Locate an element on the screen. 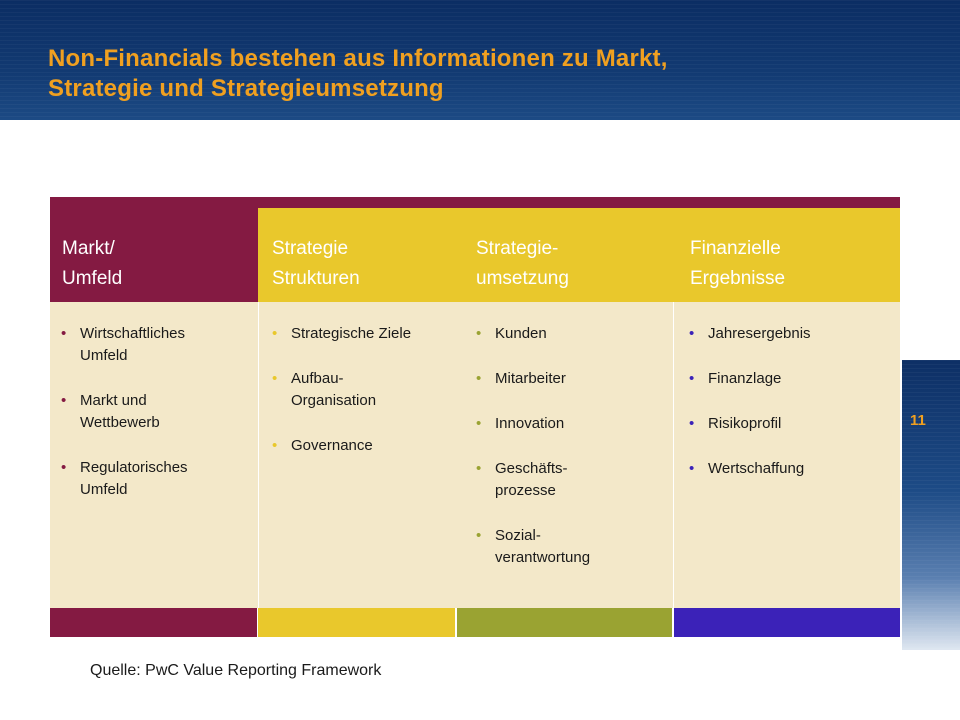 The image size is (960, 720). header-line: Strategie- is located at coordinates (517, 248).